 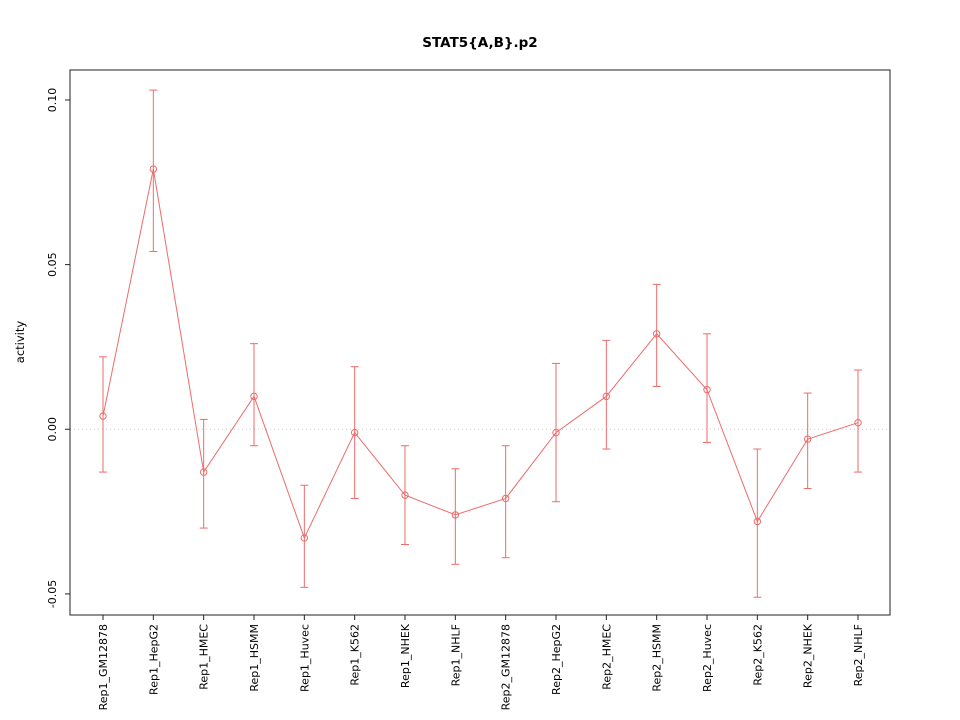 What do you see at coordinates (204, 657) in the screenshot?
I see `x-tick-label: Rep1_HMEC` at bounding box center [204, 657].